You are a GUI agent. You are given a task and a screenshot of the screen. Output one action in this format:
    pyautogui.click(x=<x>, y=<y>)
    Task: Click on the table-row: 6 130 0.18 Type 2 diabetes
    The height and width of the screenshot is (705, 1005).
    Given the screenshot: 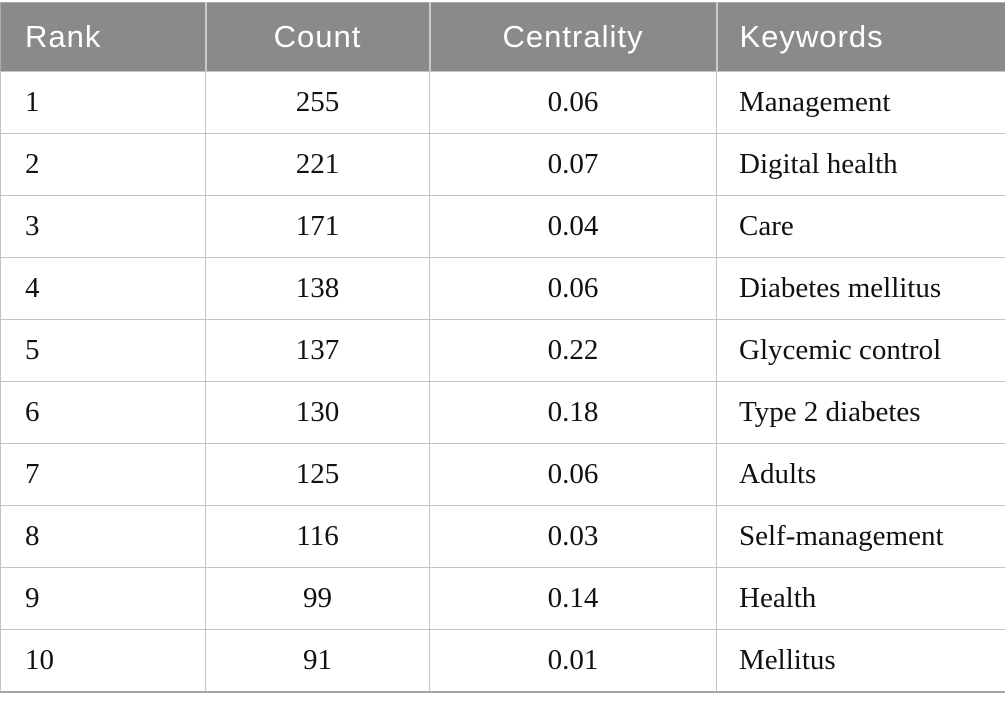 What is the action you would take?
    pyautogui.click(x=502, y=412)
    